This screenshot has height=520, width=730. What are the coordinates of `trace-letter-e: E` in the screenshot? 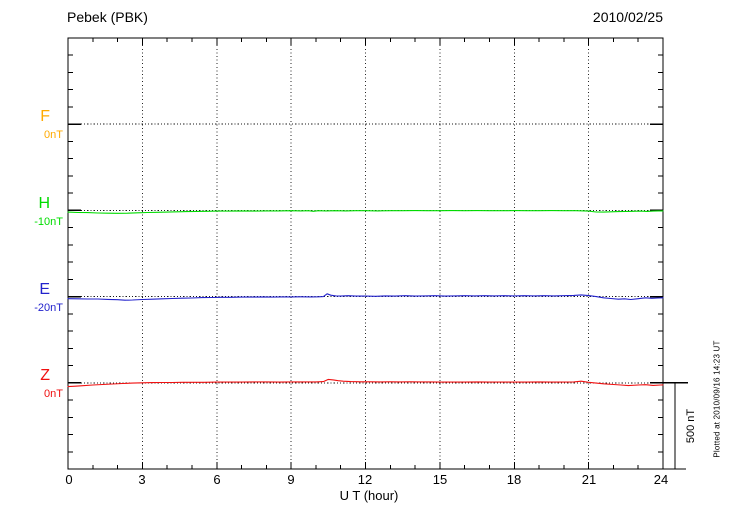 It's located at (44, 289).